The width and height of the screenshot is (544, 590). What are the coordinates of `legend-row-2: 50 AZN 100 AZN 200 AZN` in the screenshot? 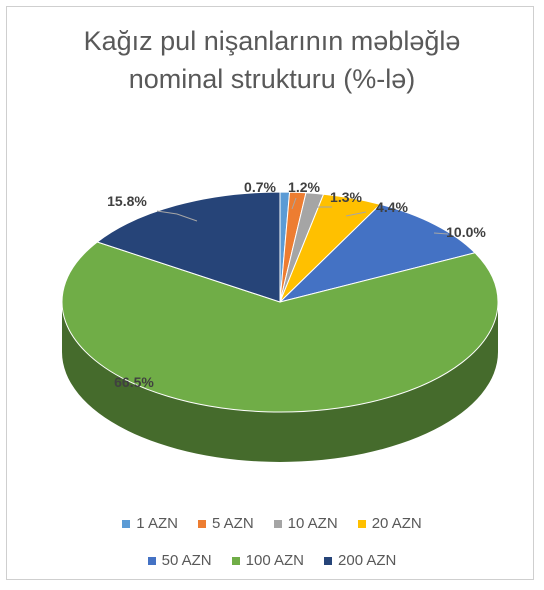 It's located at (272, 560).